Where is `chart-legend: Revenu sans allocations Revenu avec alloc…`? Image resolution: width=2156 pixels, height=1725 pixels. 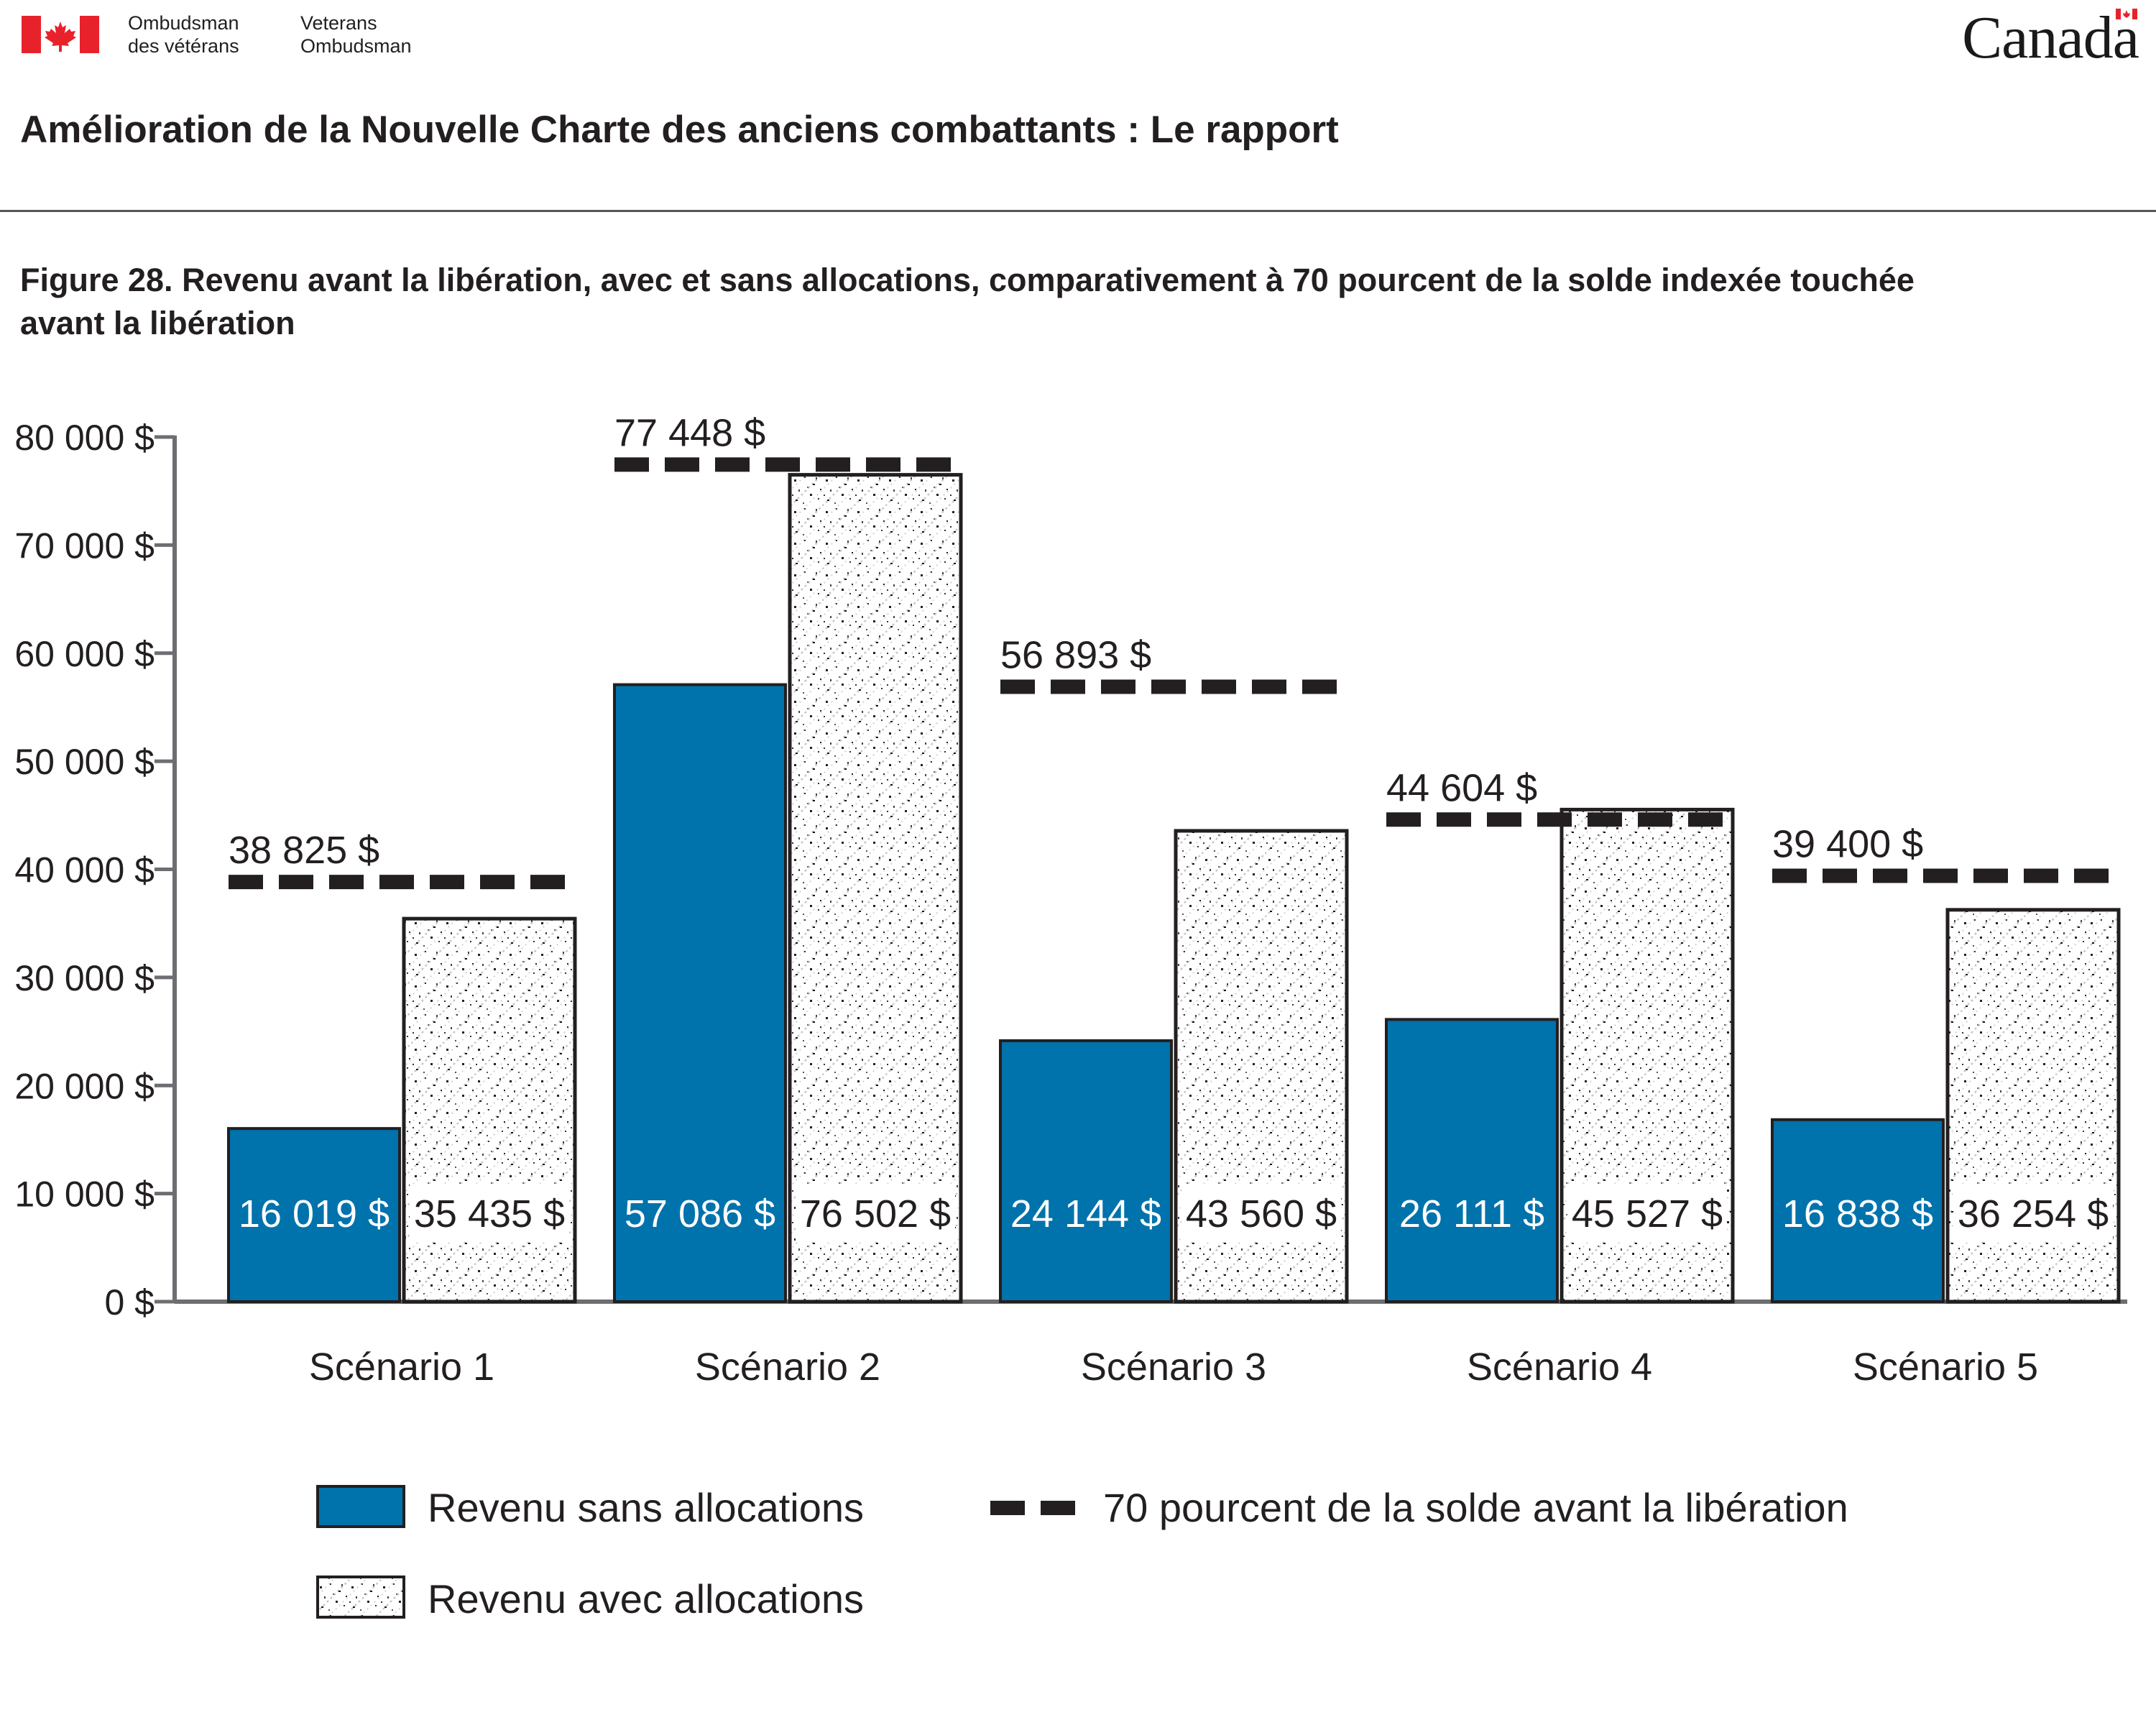
chart-legend: Revenu sans allocations Revenu avec alloc… is located at coordinates (1082, 1553).